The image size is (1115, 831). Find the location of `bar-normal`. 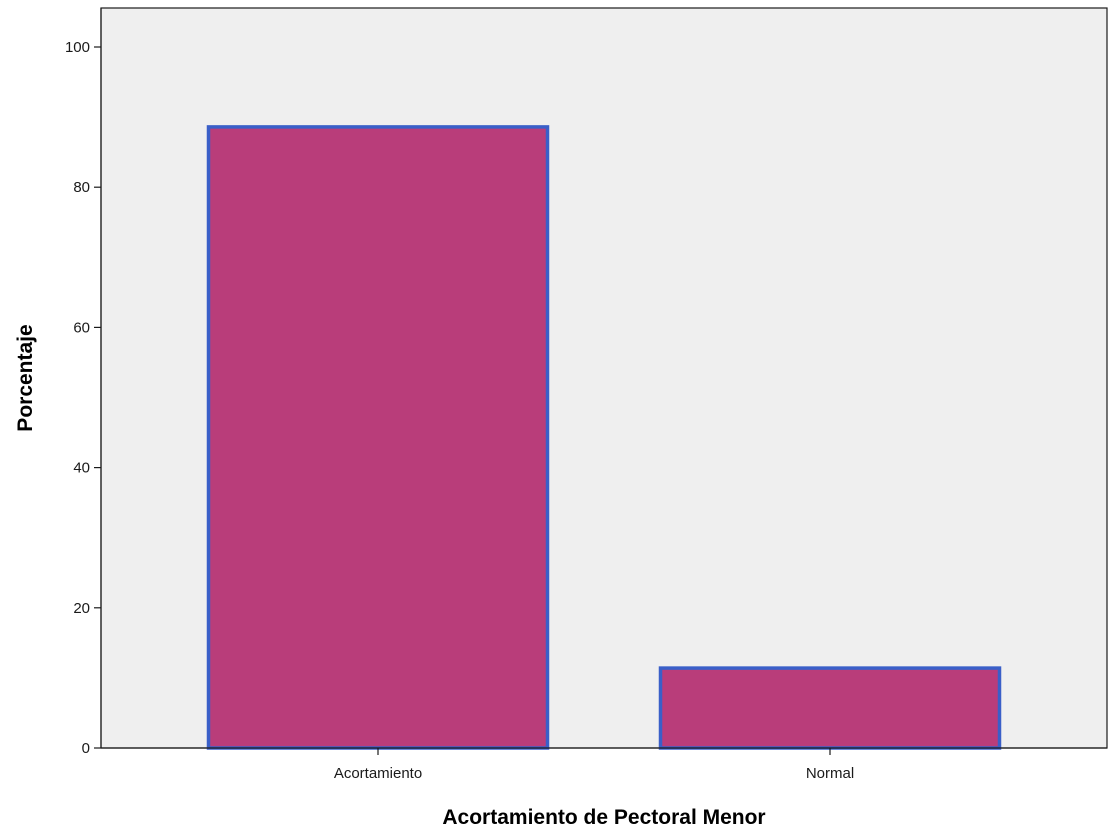

bar-normal is located at coordinates (830, 708).